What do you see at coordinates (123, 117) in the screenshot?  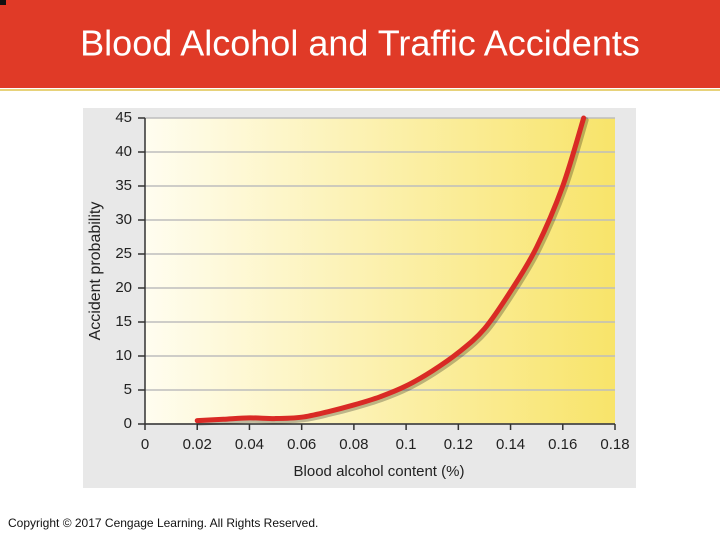 I see `y-tick-label: 45` at bounding box center [123, 117].